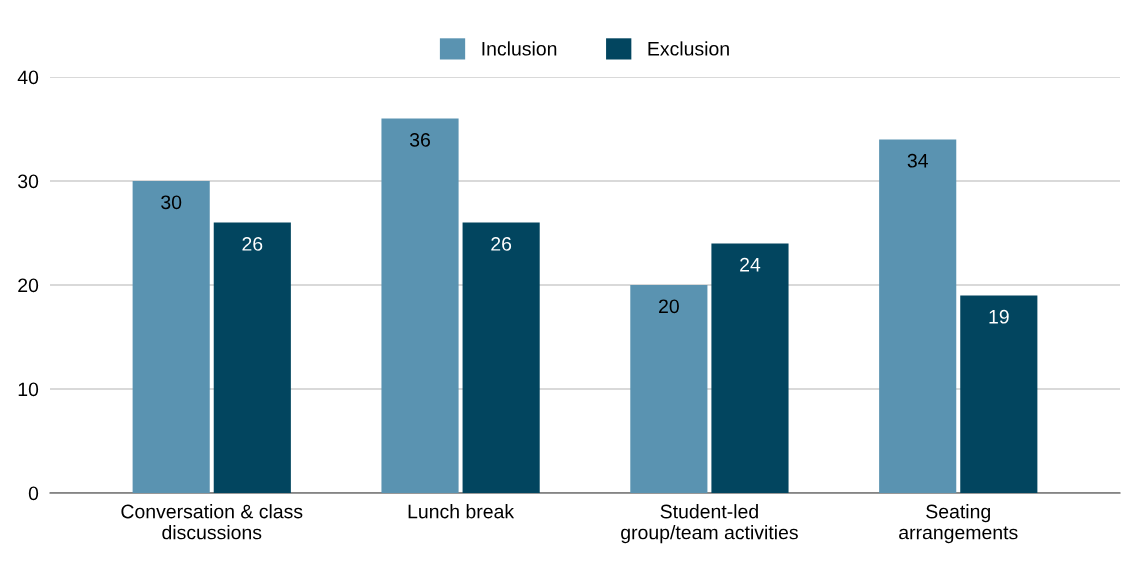 The image size is (1132, 561). I want to click on x-tick-label: Lunch break, so click(461, 511).